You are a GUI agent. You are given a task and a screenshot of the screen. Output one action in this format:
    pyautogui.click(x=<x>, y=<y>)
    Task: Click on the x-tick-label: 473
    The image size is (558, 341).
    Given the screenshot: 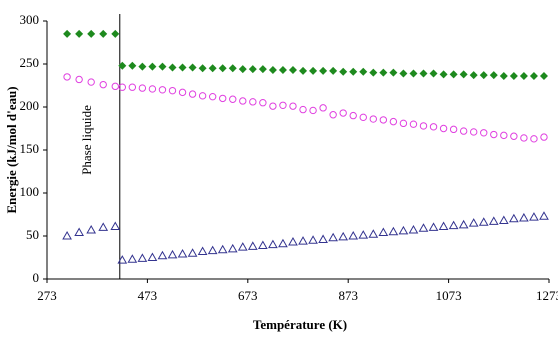 What is the action you would take?
    pyautogui.click(x=148, y=295)
    